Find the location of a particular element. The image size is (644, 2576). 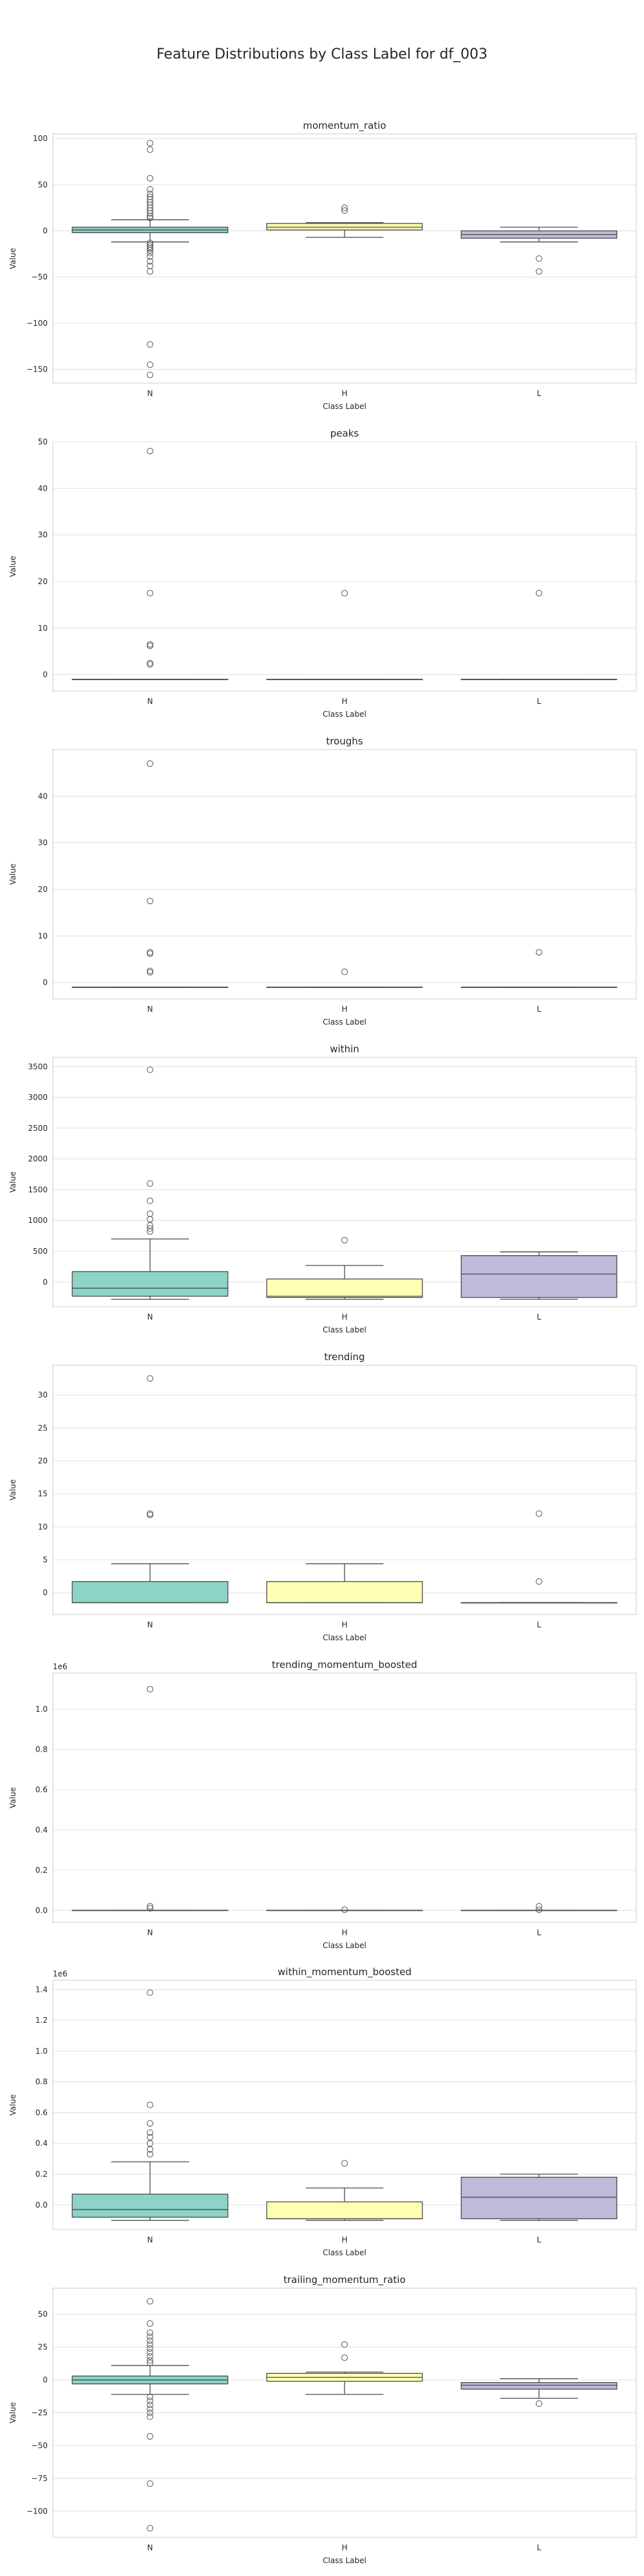

y-tick-label: 3500 is located at coordinates (38, 1066).